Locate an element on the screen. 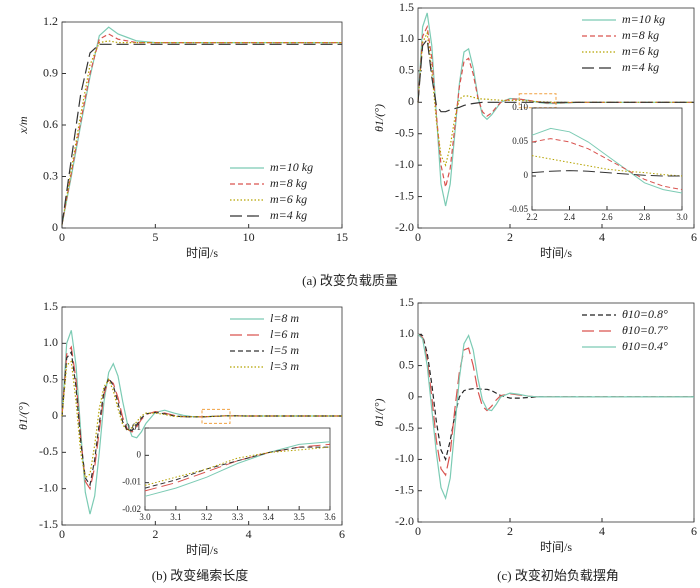 The image size is (700, 588). y-tick-label: 0.01 is located at coordinates (133, 427).